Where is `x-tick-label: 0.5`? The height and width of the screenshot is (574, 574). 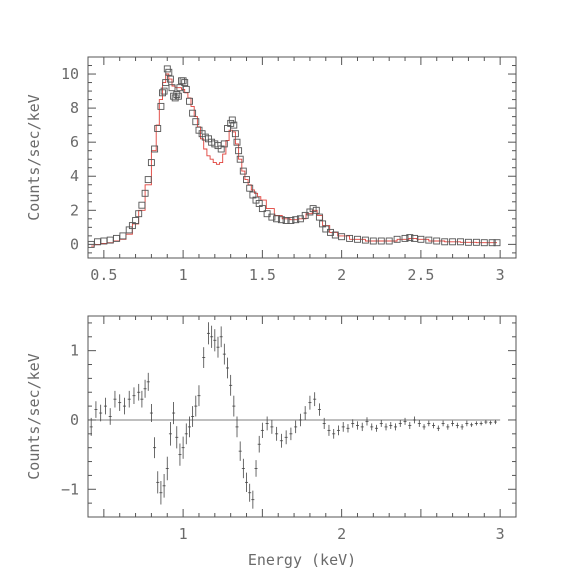 x-tick-label: 0.5 is located at coordinates (103, 275).